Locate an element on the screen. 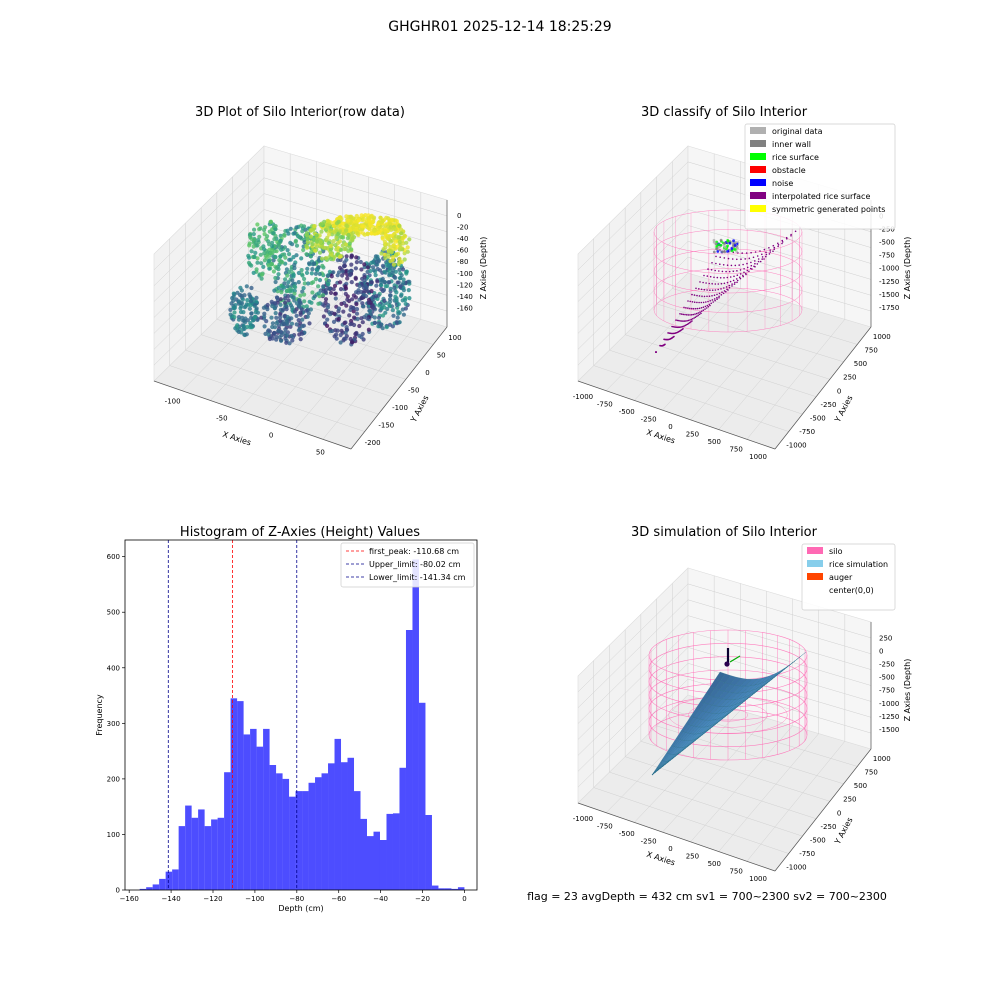 Image resolution: width=1000 pixels, height=1000 pixels. panel1-xlabel: X Axies is located at coordinates (236, 439).